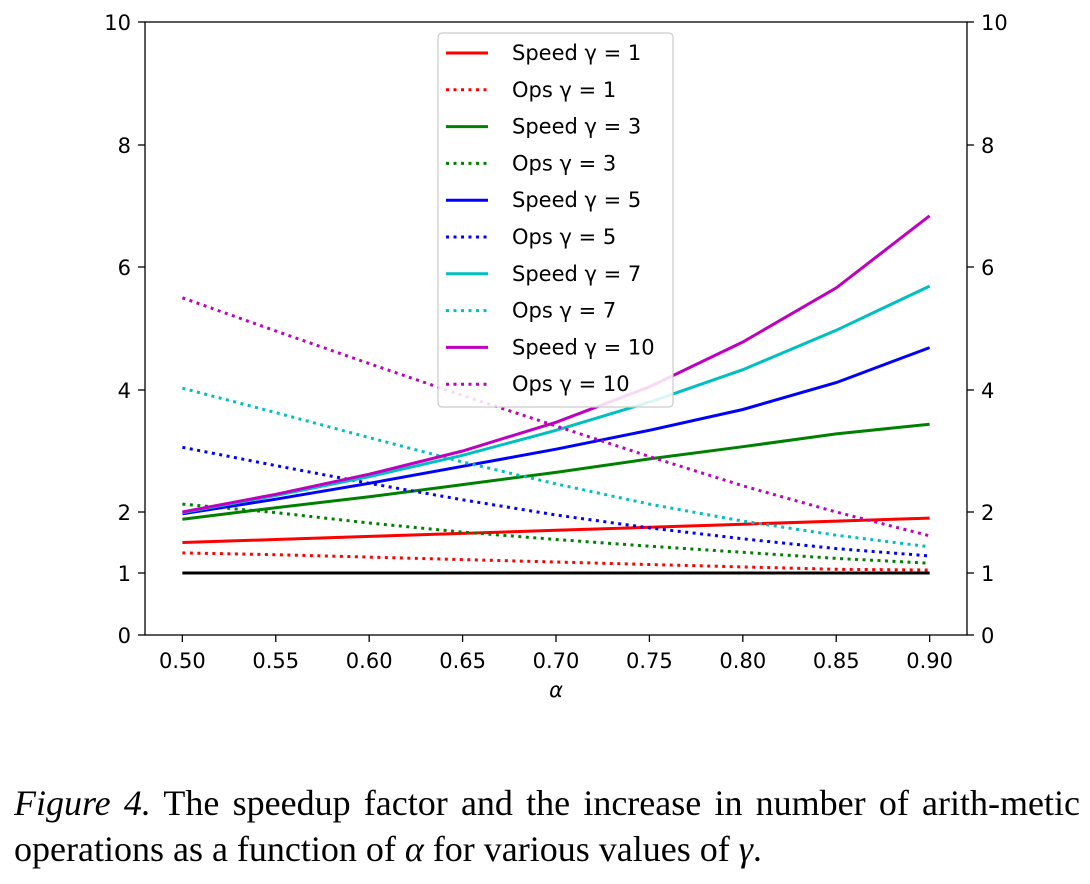 This screenshot has height=884, width=1090. I want to click on y-tick-label-right: 8, so click(987, 146).